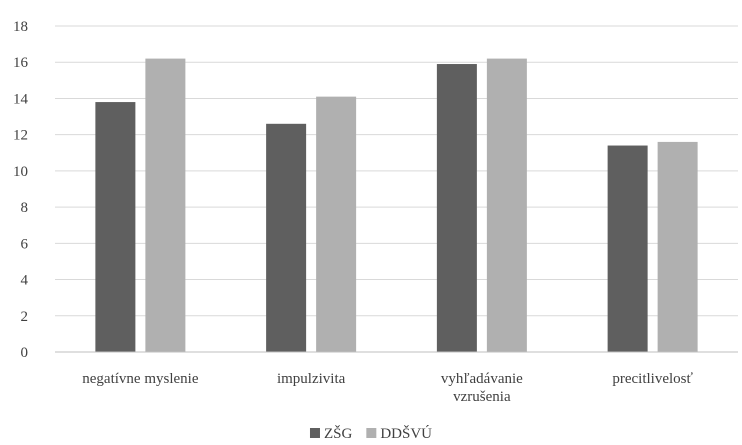 This screenshot has height=445, width=742. I want to click on x-category-label-line: vyhľadávanie, so click(482, 379).